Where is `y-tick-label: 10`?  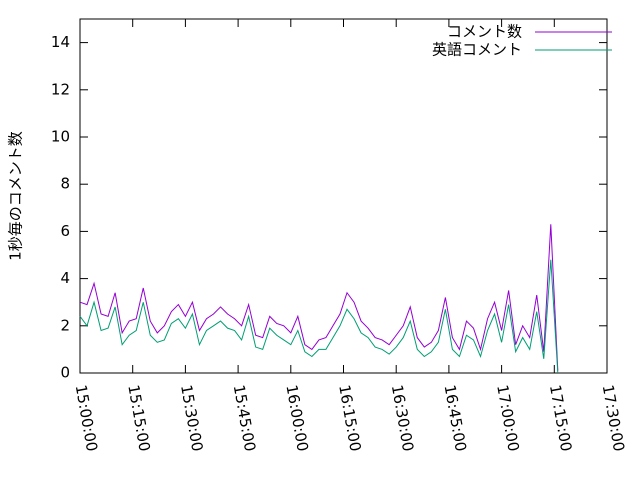 y-tick-label: 10 is located at coordinates (60, 137).